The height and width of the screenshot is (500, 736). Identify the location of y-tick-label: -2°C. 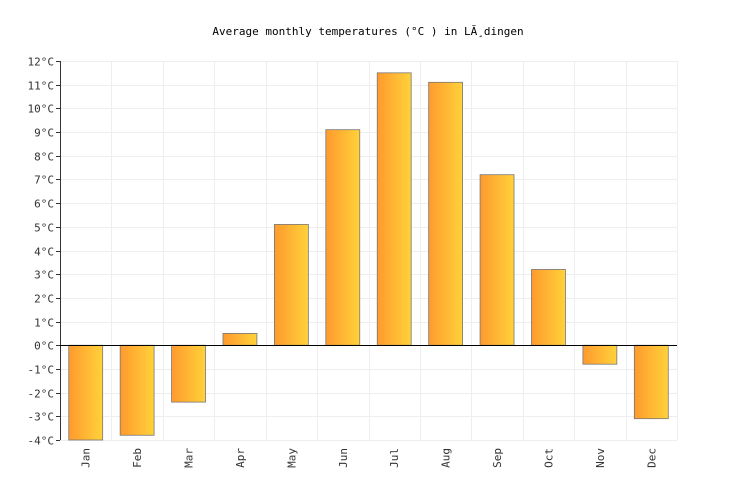
(41, 394).